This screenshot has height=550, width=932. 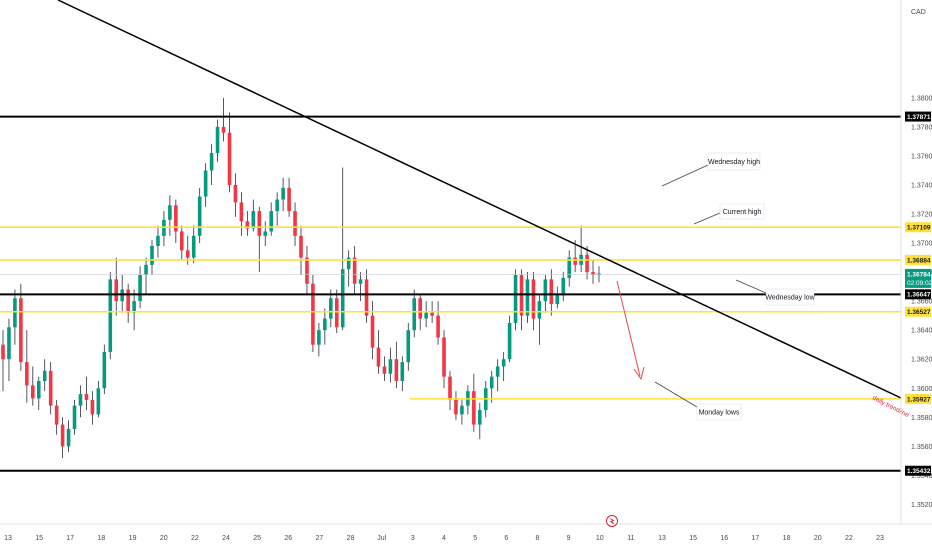 I want to click on price-tick-label: 1.37000, so click(x=921, y=244).